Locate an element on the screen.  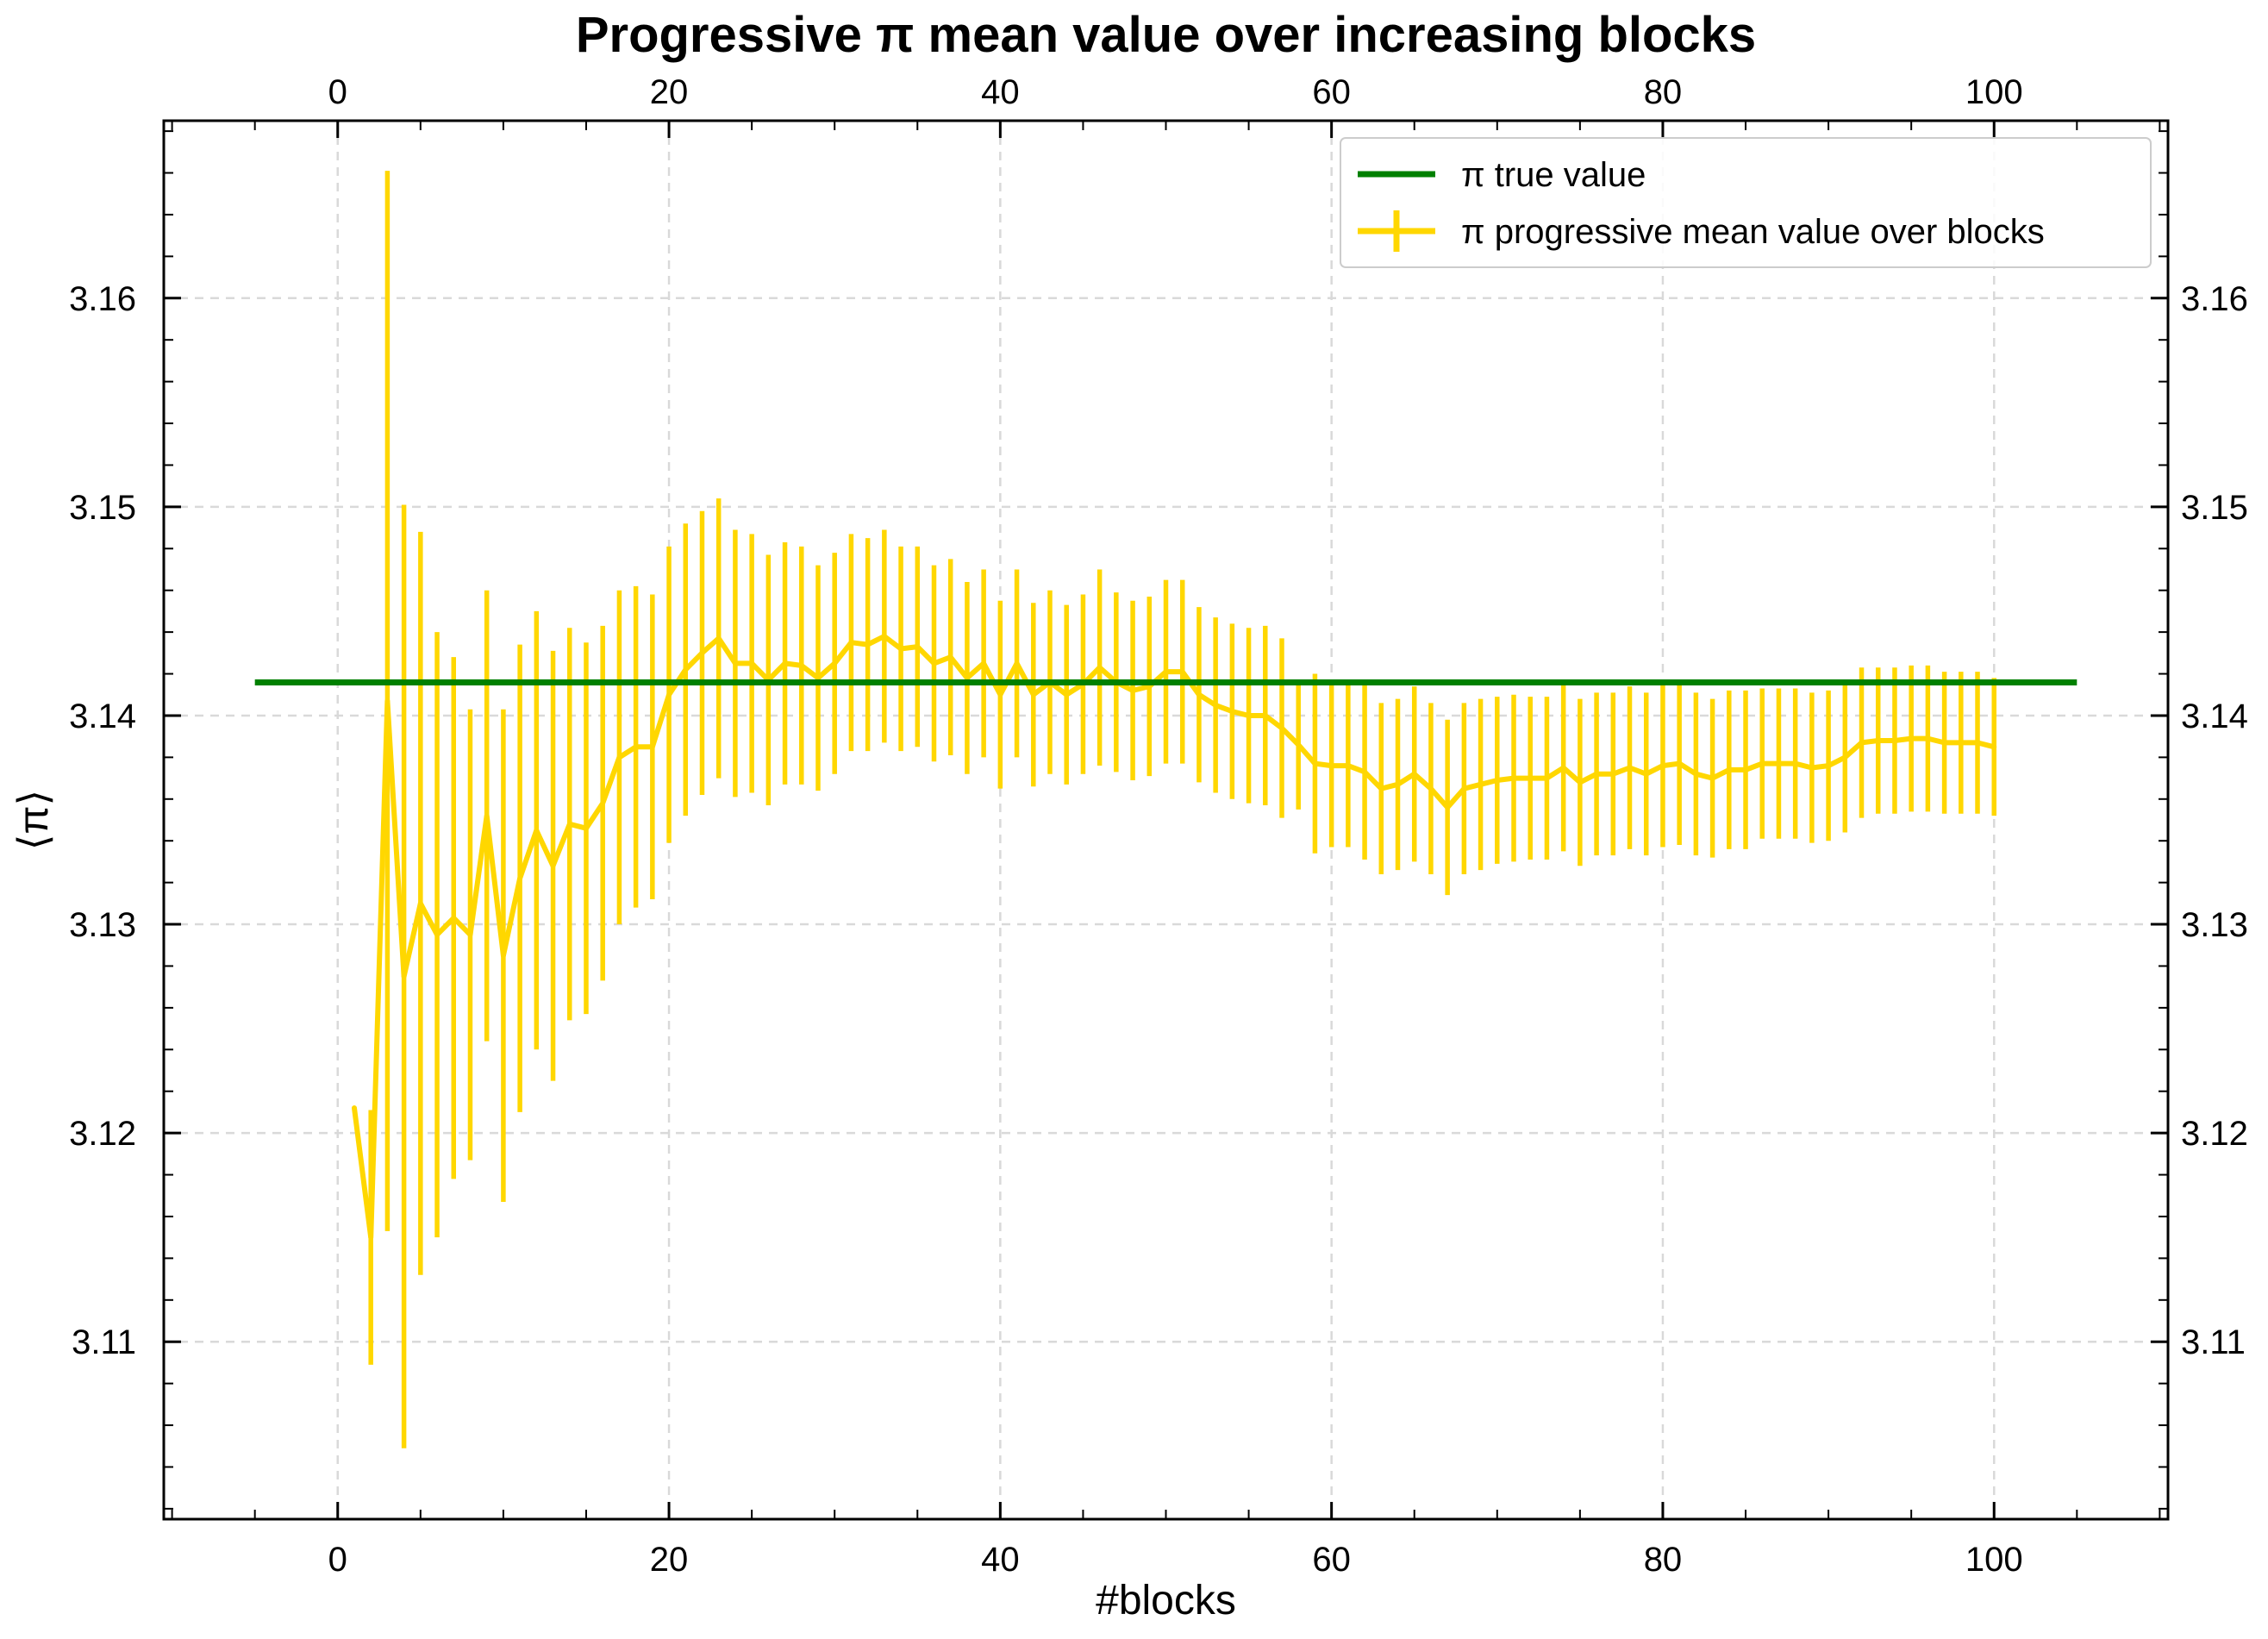
x-tick-label-bottom: 20 is located at coordinates (669, 1560).